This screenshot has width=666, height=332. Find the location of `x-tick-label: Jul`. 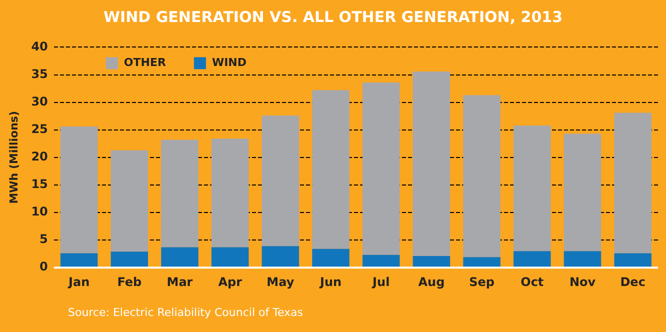

x-tick-label: Jul is located at coordinates (381, 281).